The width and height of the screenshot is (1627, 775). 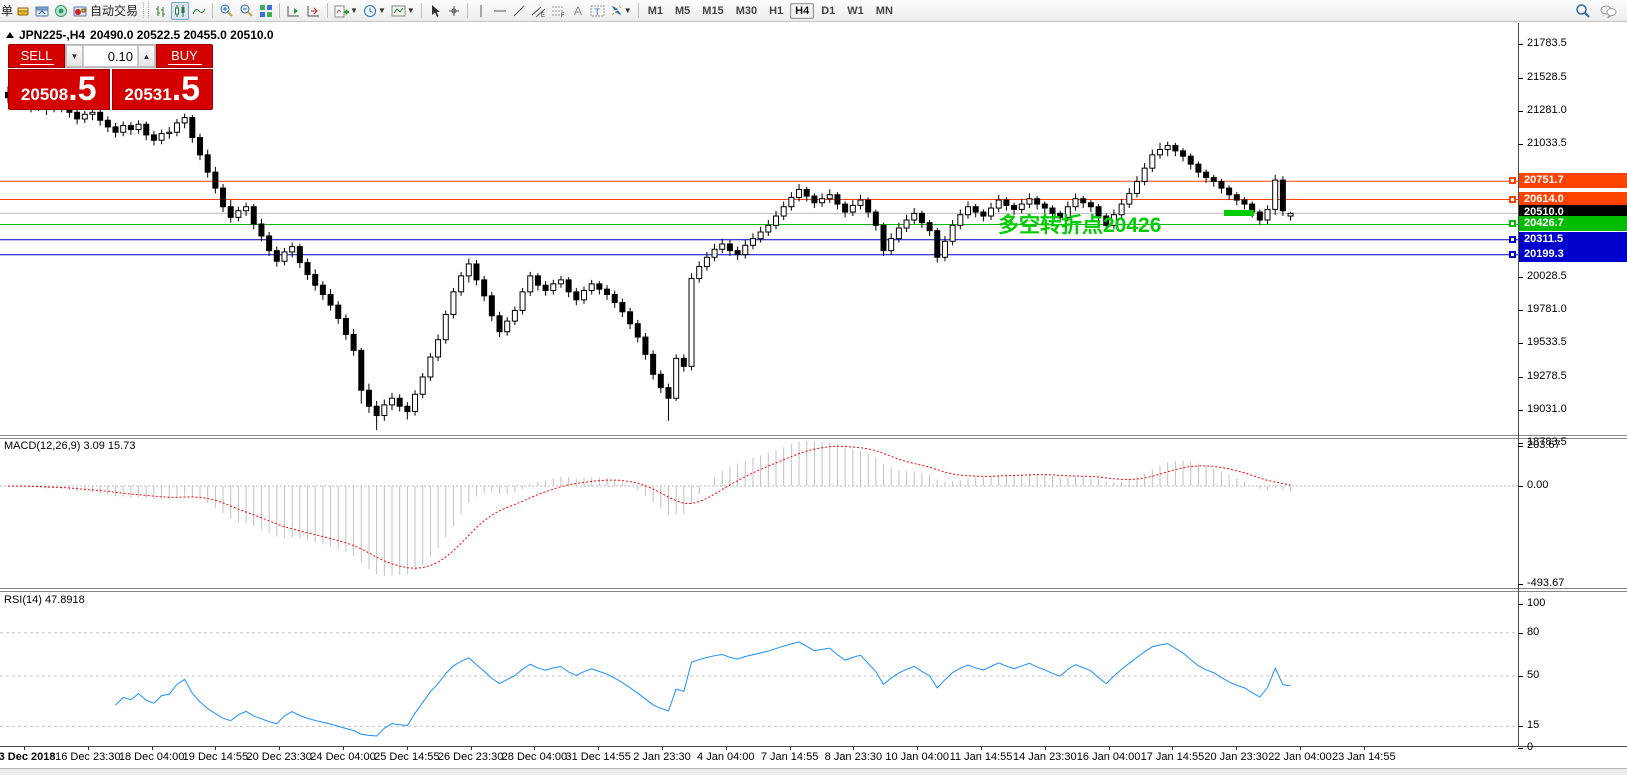 I want to click on price-axis-tick: 21281.0, so click(x=1547, y=109).